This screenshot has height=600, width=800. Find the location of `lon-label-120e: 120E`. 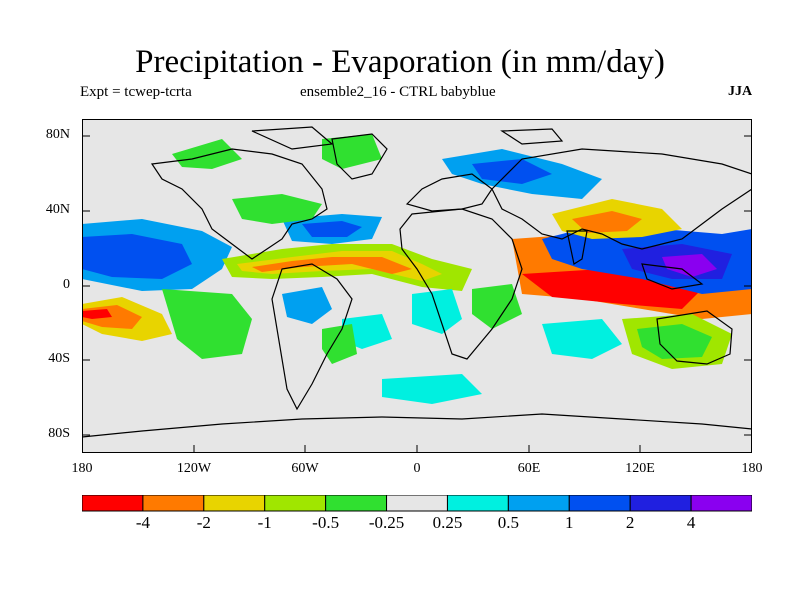

lon-label-120e: 120E is located at coordinates (640, 468).